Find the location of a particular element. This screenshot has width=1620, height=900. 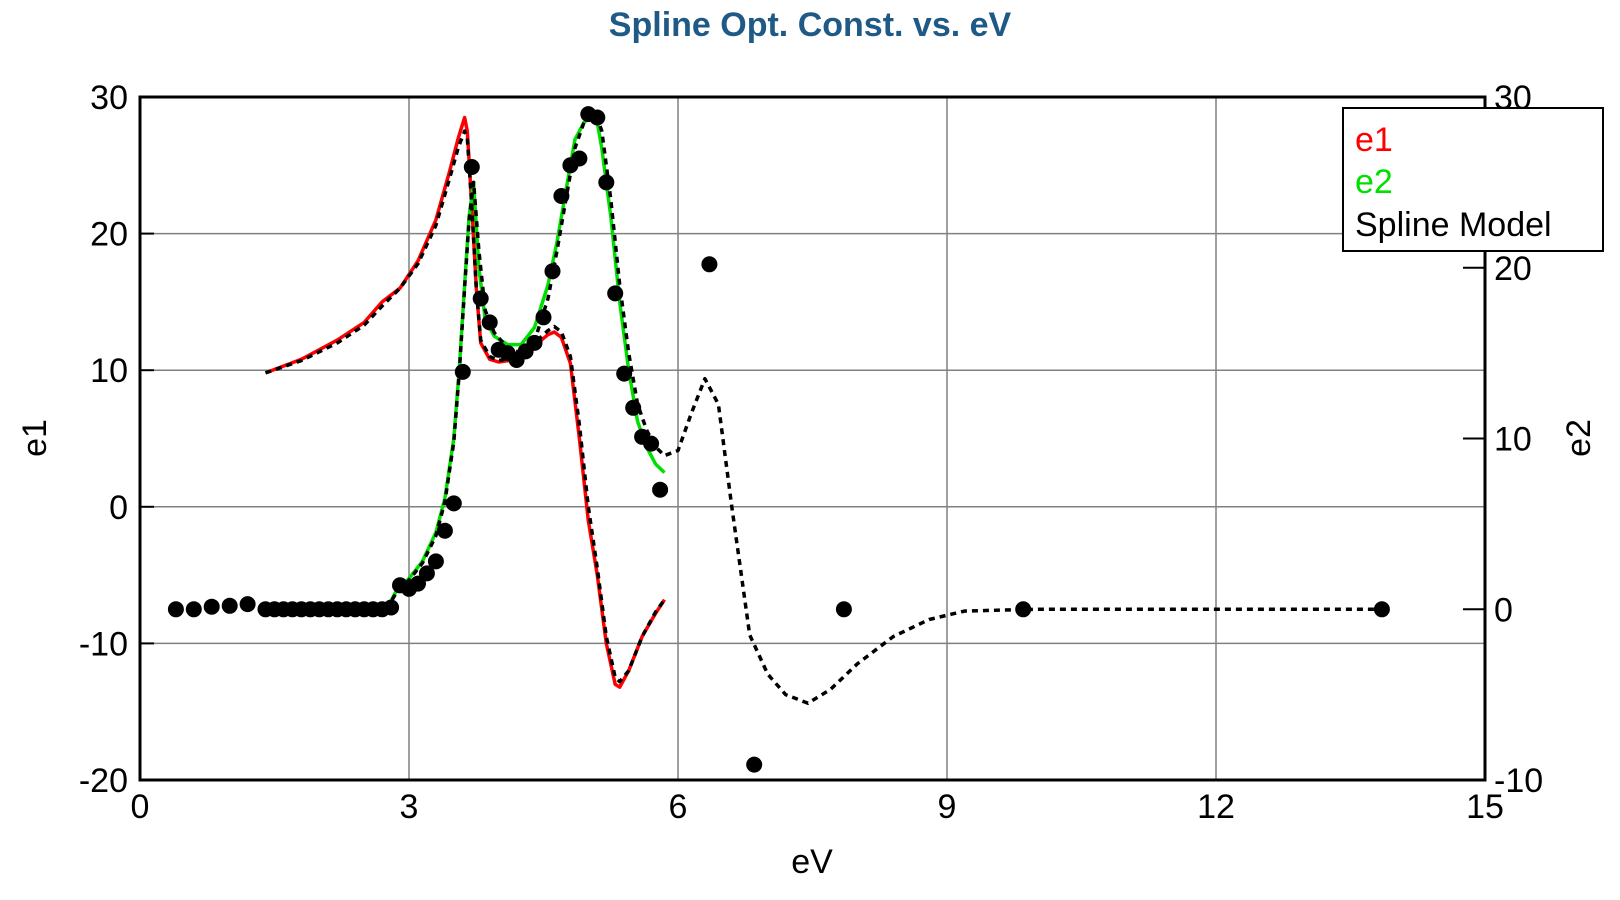

y-left-tick-label: -10 is located at coordinates (103, 644).